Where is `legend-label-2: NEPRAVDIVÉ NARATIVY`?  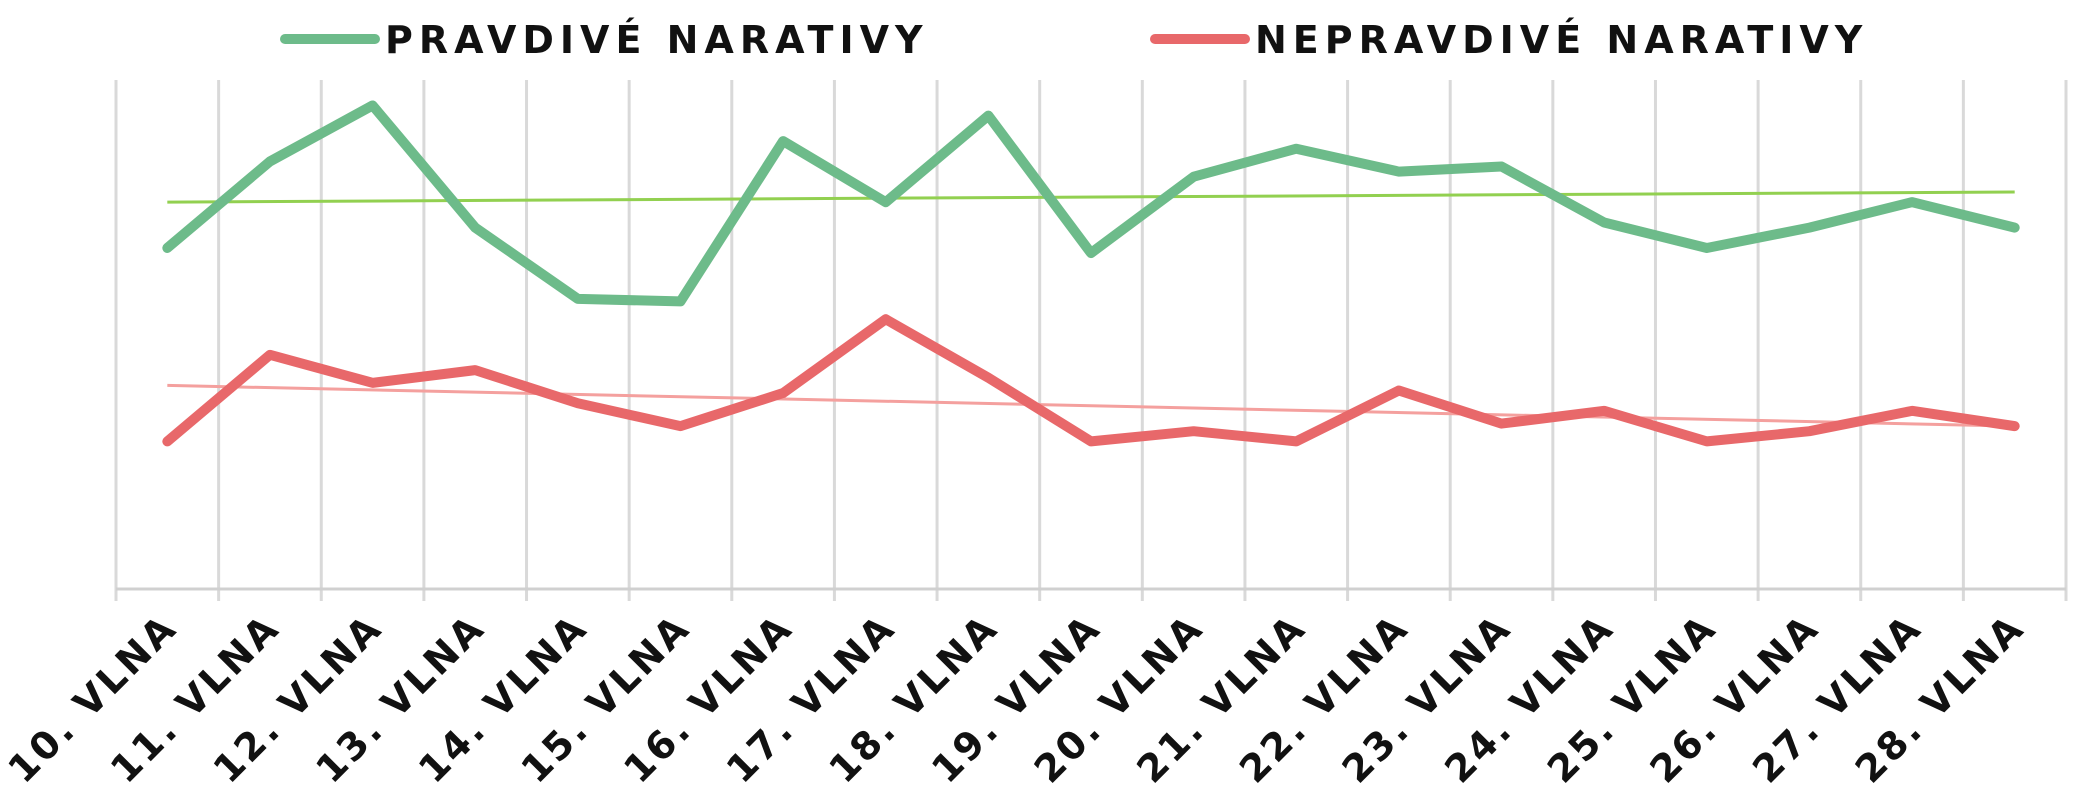
legend-label-2: NEPRAVDIVÉ NARATIVY is located at coordinates (1561, 40).